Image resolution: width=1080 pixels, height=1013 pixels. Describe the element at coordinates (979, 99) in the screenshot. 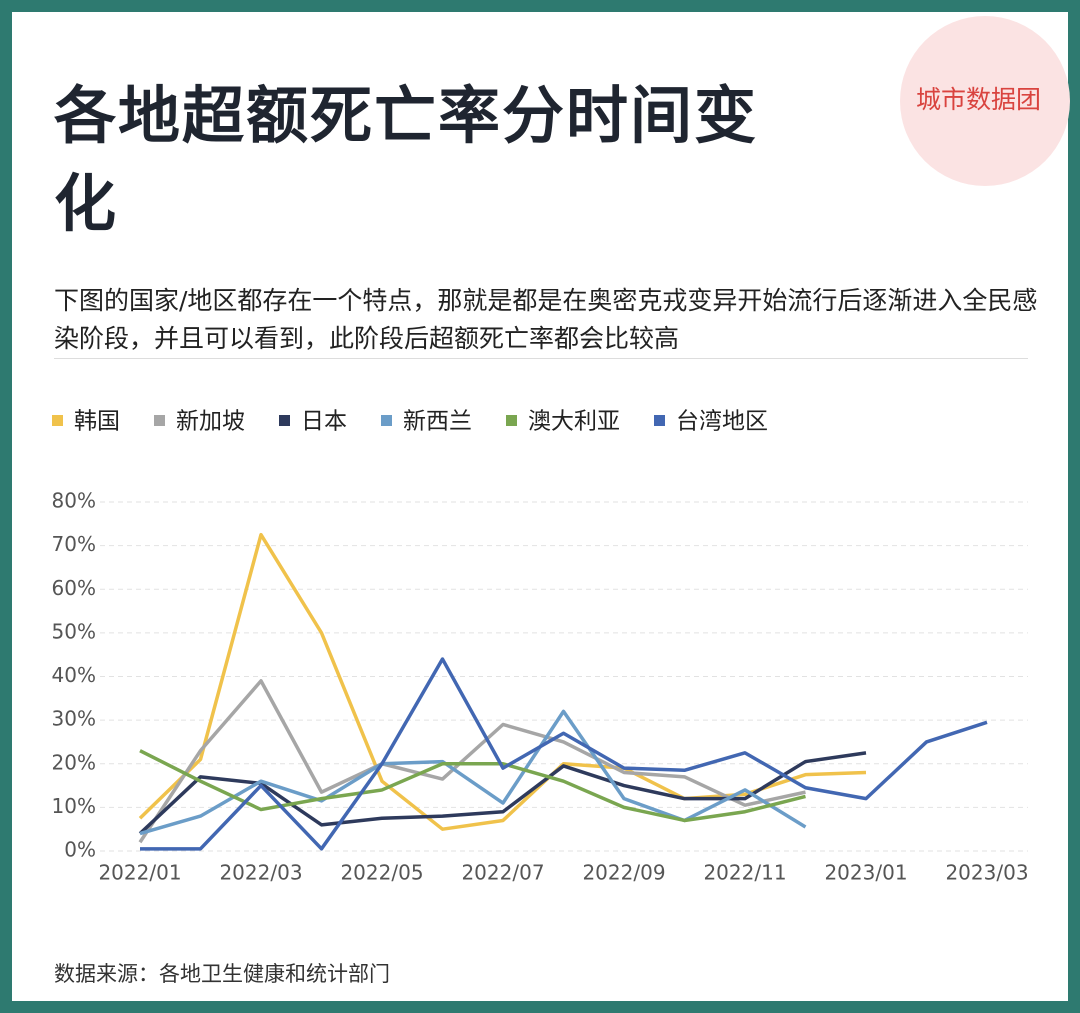

I see `brand: 城市数据团` at that location.